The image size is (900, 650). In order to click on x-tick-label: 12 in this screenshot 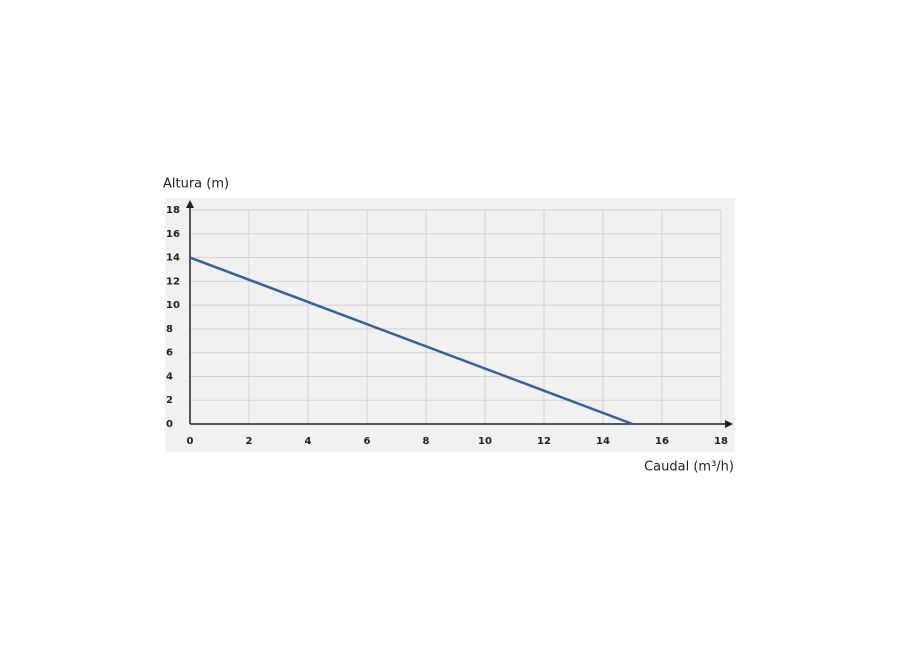, I will do `click(544, 441)`.